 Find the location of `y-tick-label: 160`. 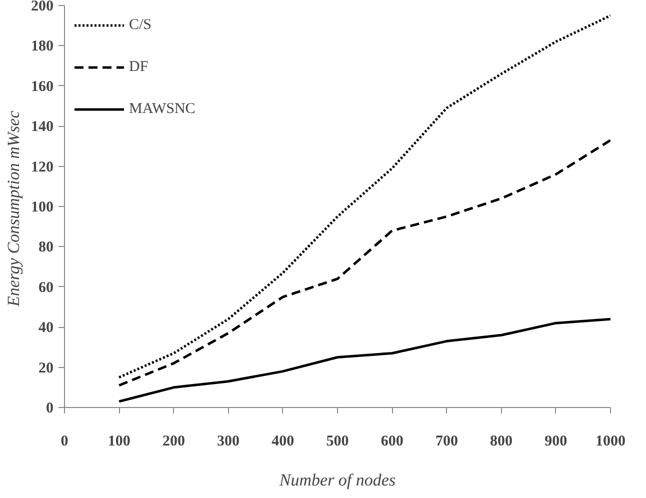

y-tick-label: 160 is located at coordinates (42, 86).